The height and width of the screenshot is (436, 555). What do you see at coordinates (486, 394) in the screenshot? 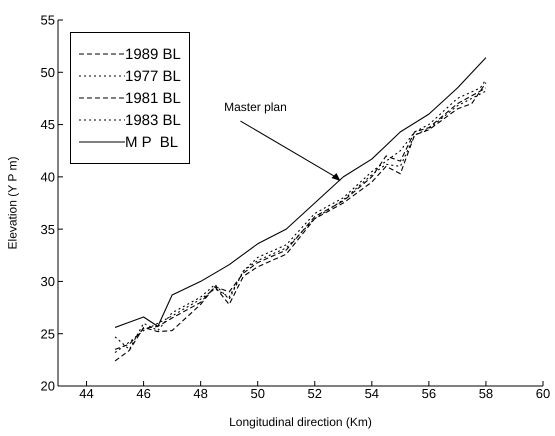
I see `x-tick-label: 58` at bounding box center [486, 394].